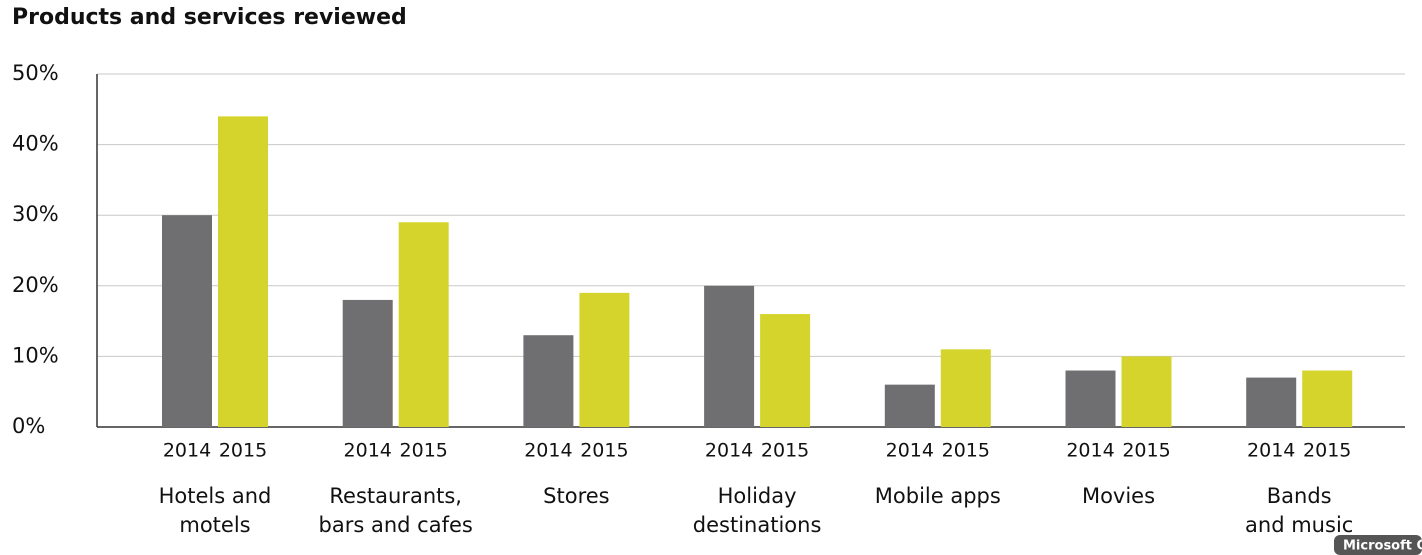 The width and height of the screenshot is (1422, 555). What do you see at coordinates (1382, 546) in the screenshot?
I see `watermark: Microsoft C` at bounding box center [1382, 546].